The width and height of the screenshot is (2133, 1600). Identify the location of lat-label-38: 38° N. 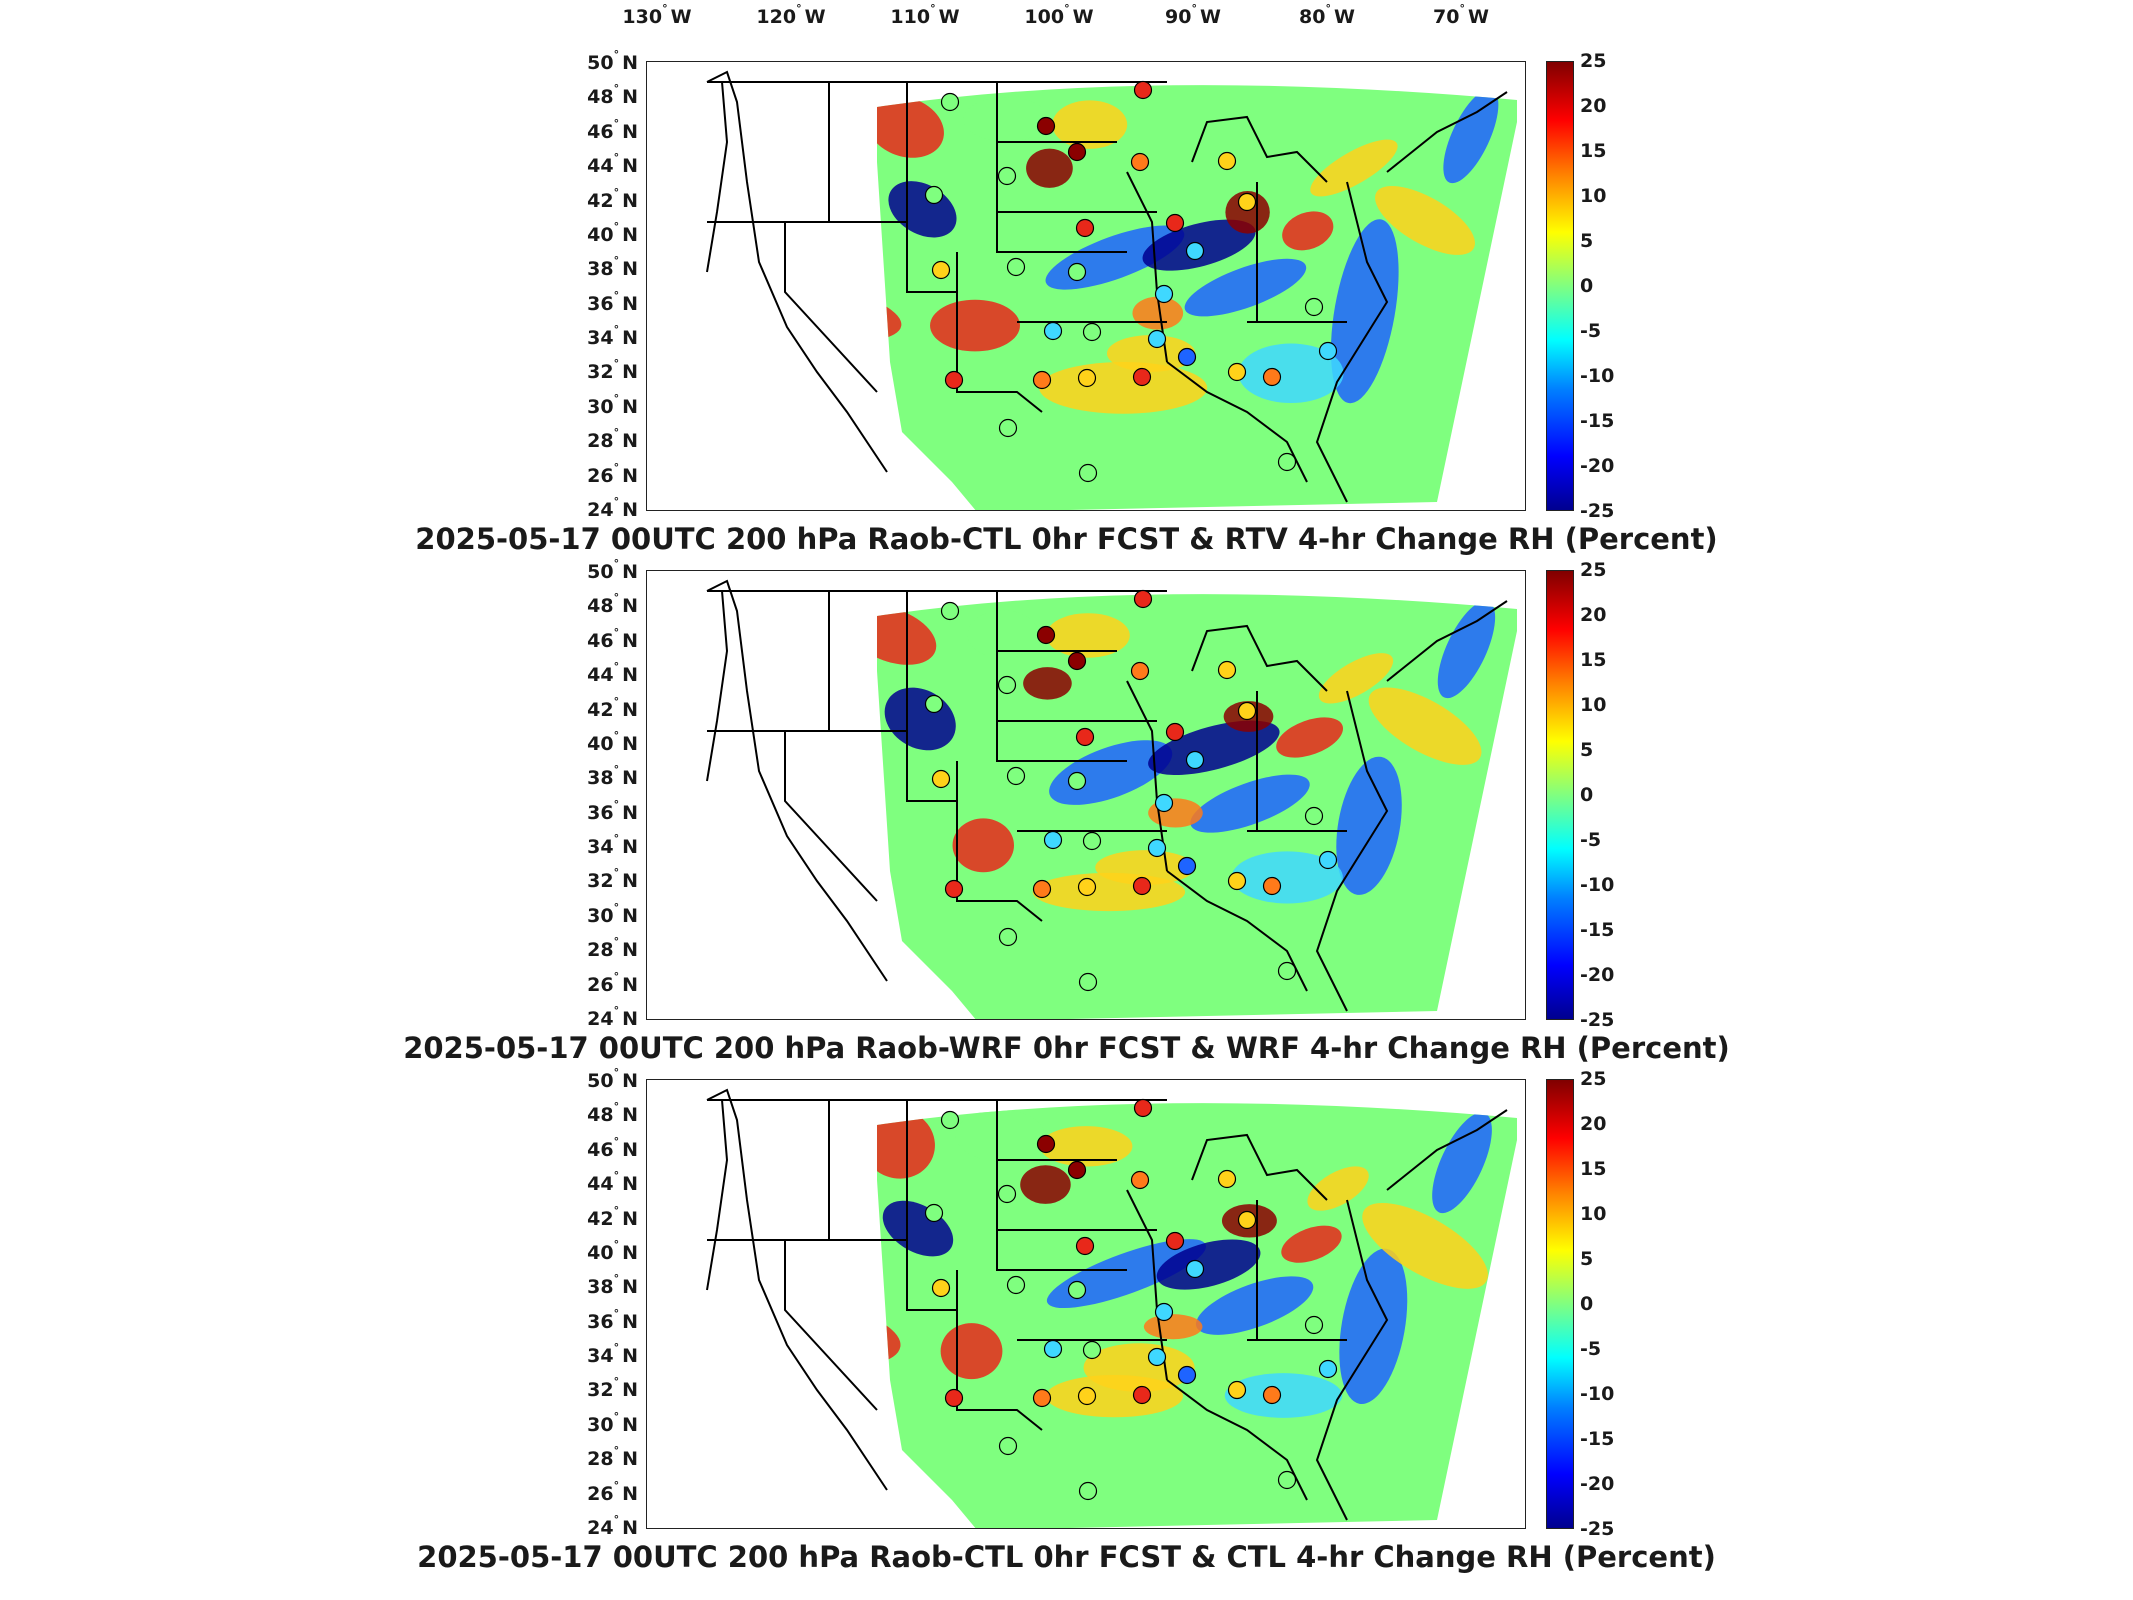
(608, 267).